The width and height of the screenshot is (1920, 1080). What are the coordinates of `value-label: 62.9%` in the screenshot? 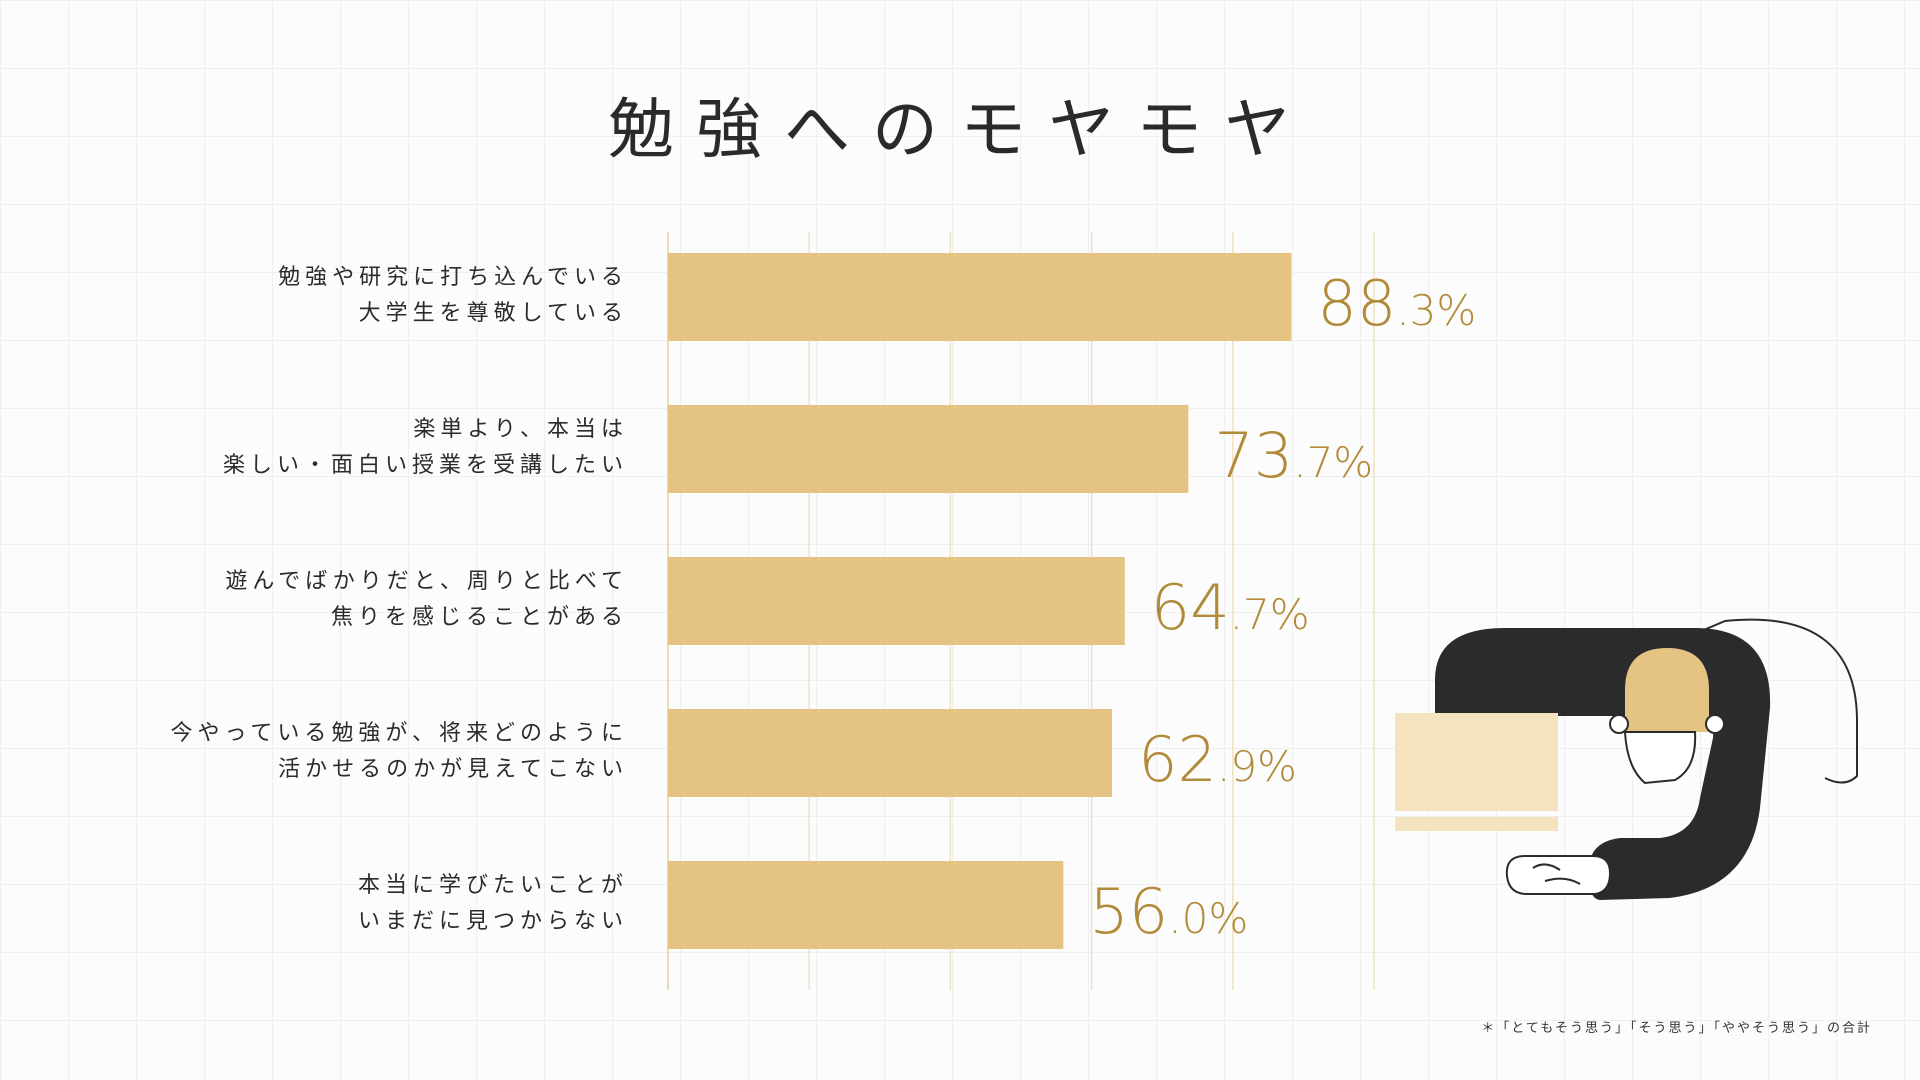 It's located at (1217, 759).